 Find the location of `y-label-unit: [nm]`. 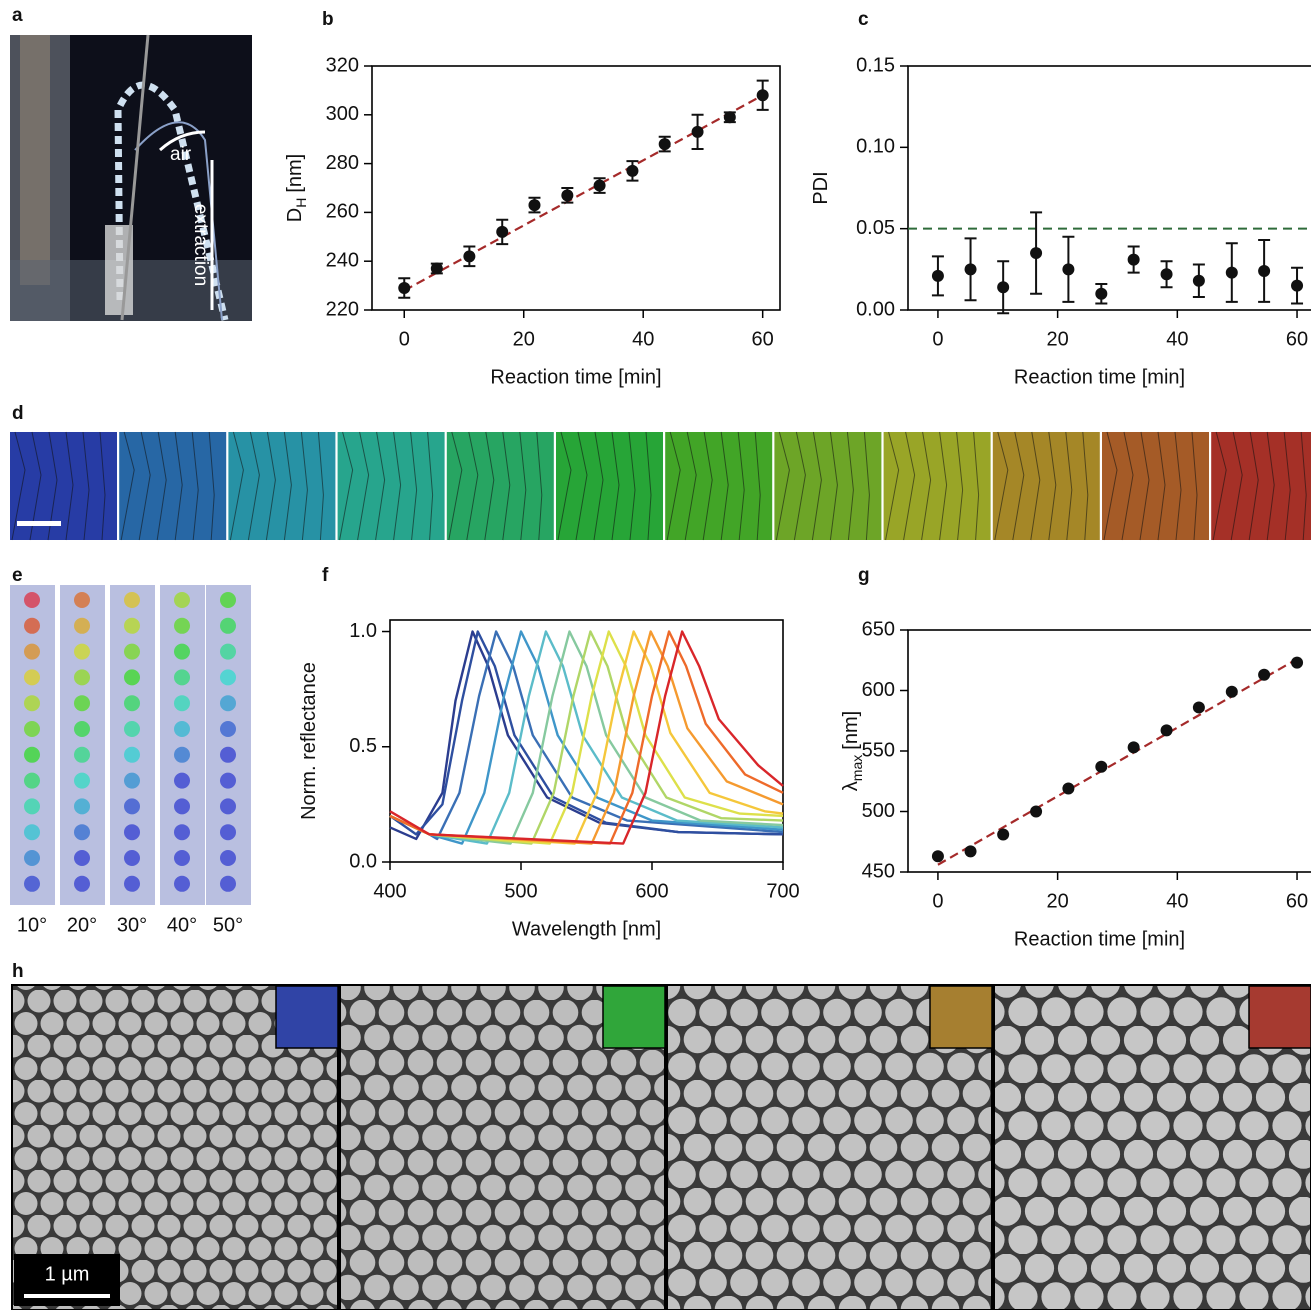

y-label-unit: [nm] is located at coordinates (851, 730).